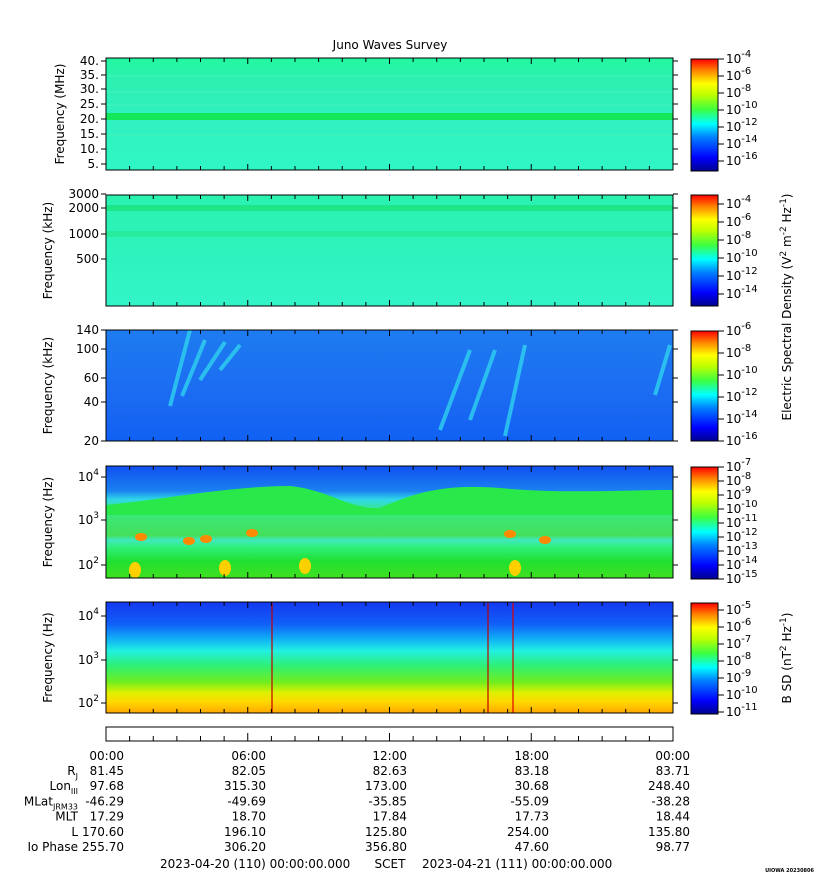 This screenshot has height=884, width=815. What do you see at coordinates (389, 234) in the screenshot?
I see `emission-band-1000khz` at bounding box center [389, 234].